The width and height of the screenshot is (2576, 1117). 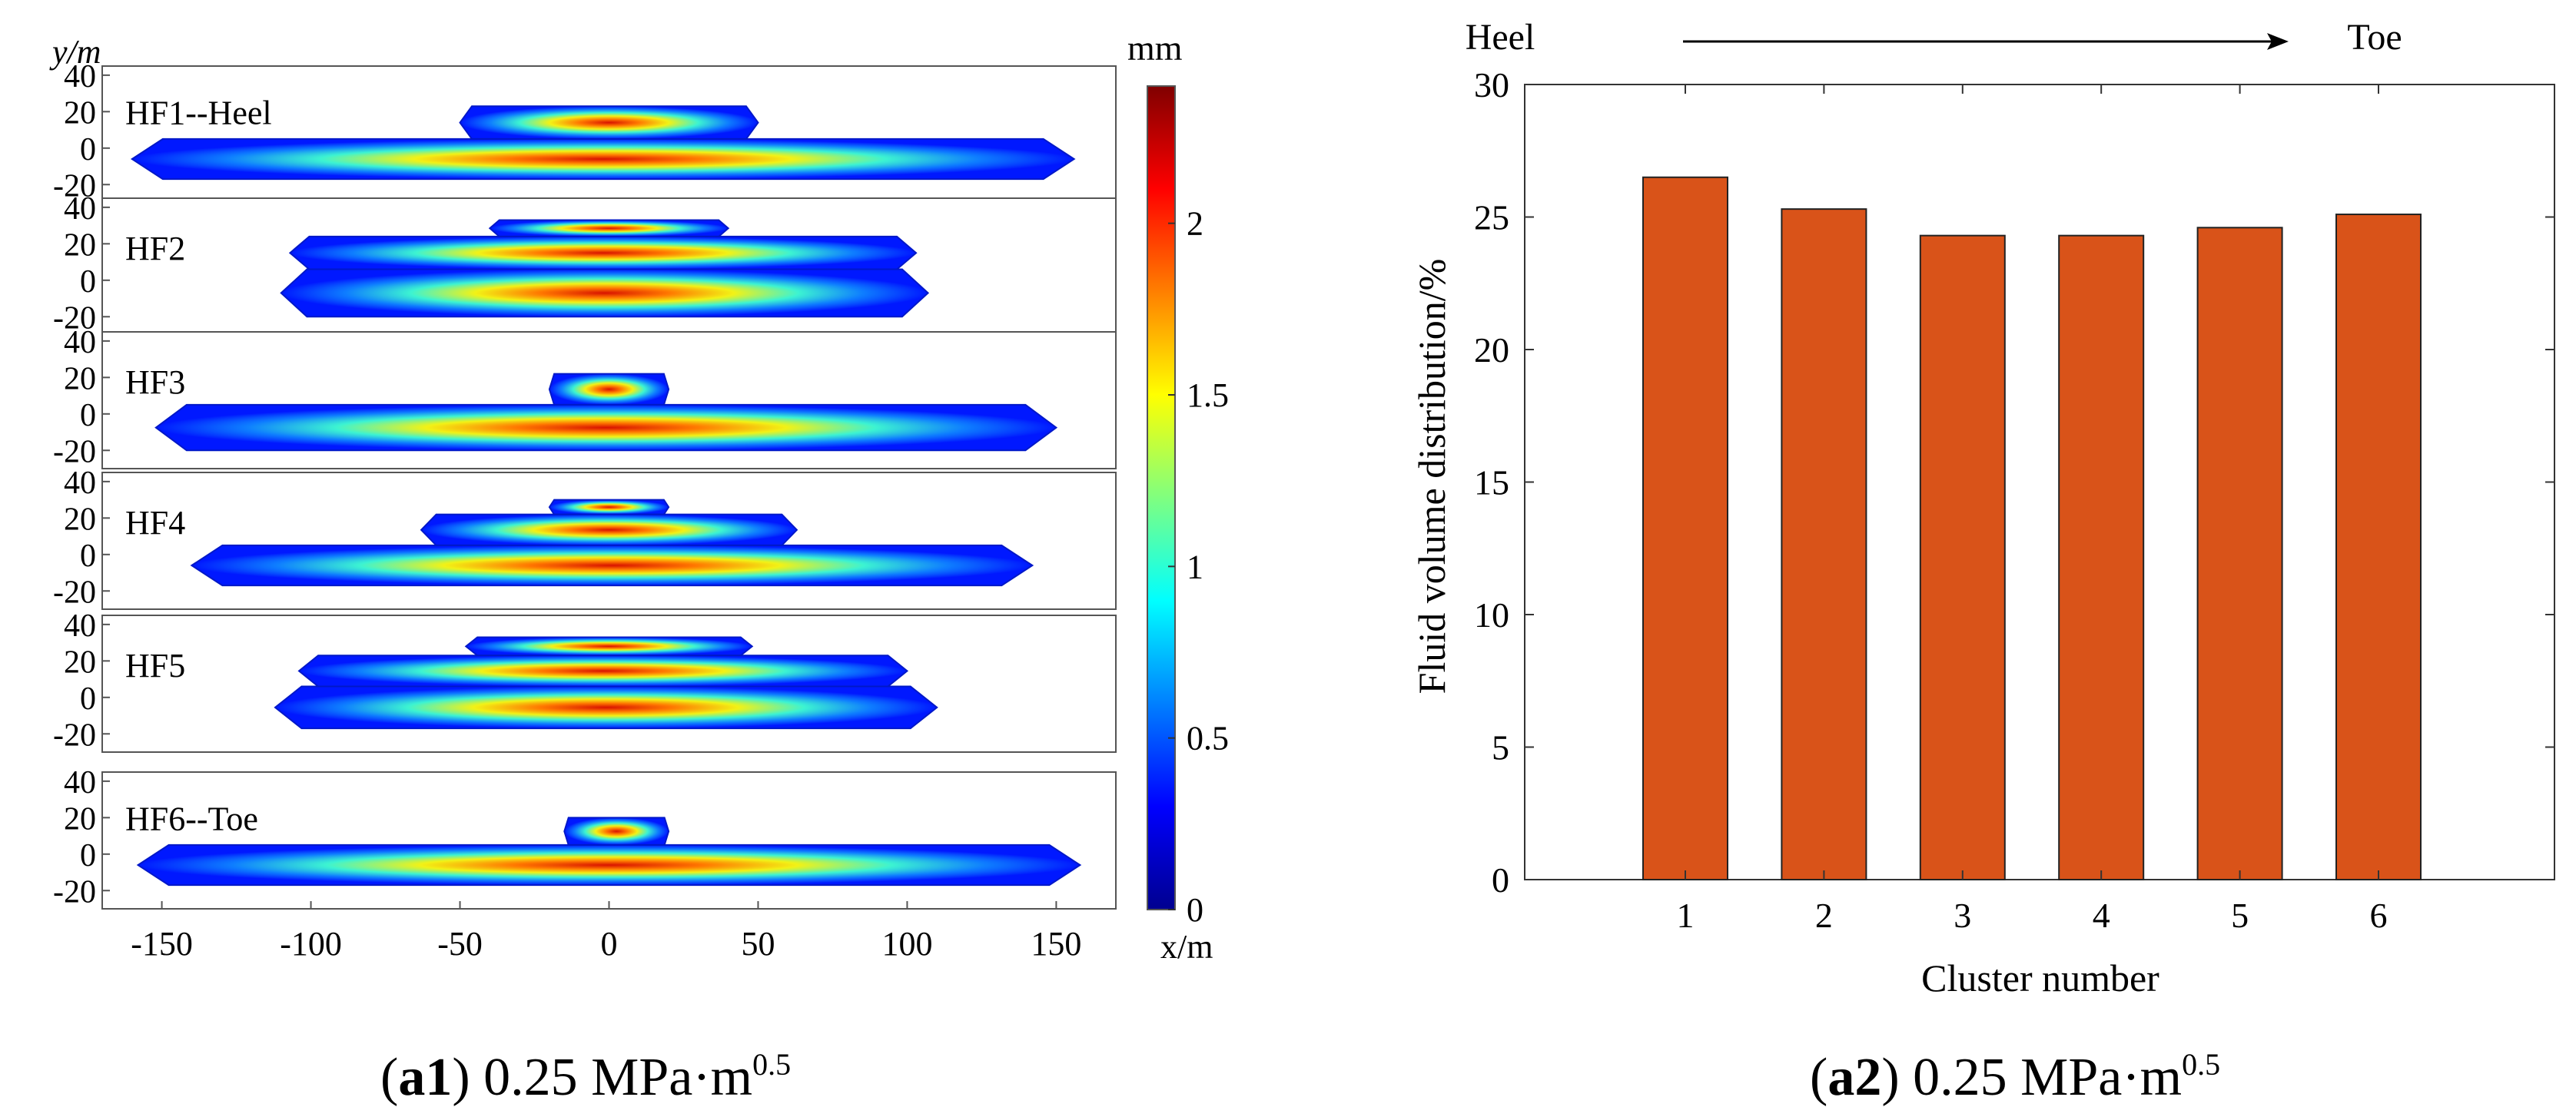 What do you see at coordinates (1056, 944) in the screenshot?
I see `x-tick-label: 150` at bounding box center [1056, 944].